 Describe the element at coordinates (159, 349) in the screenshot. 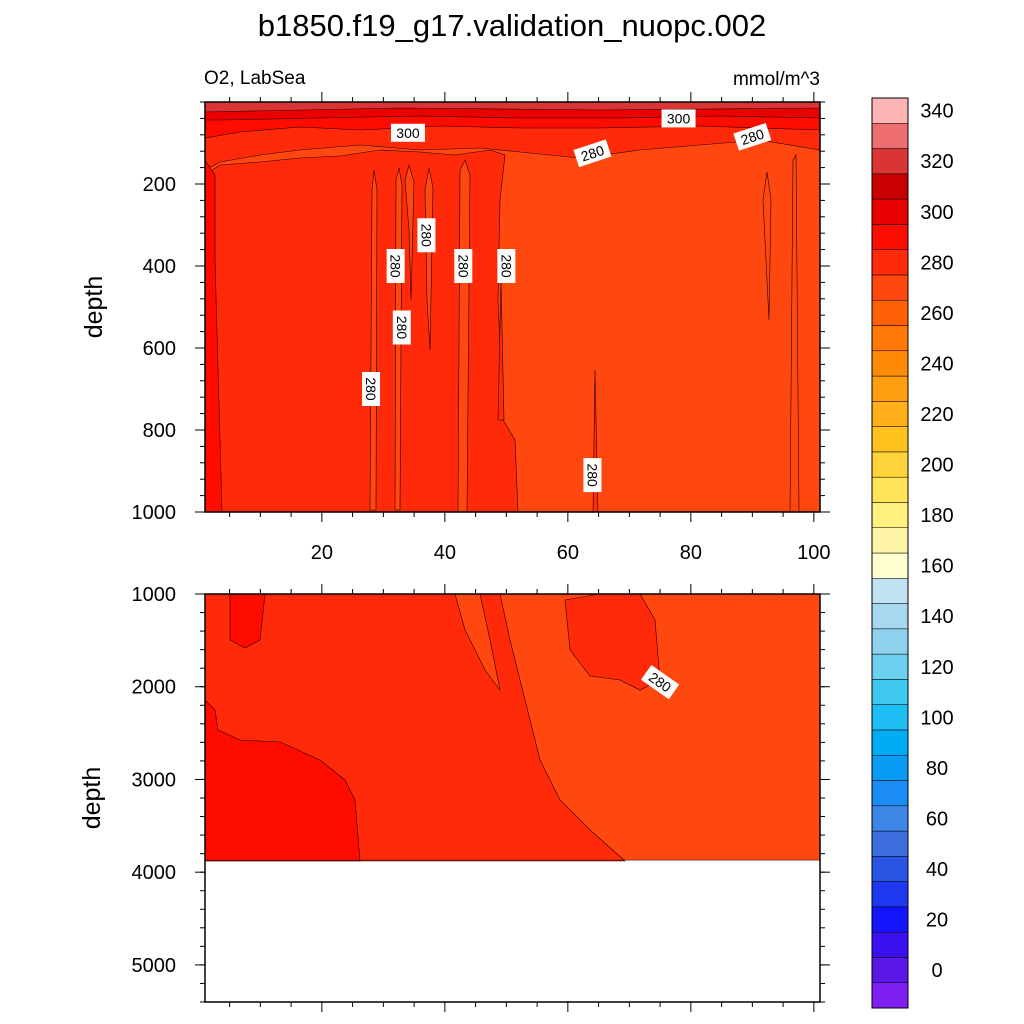

I see `y-tick-label: 600` at that location.